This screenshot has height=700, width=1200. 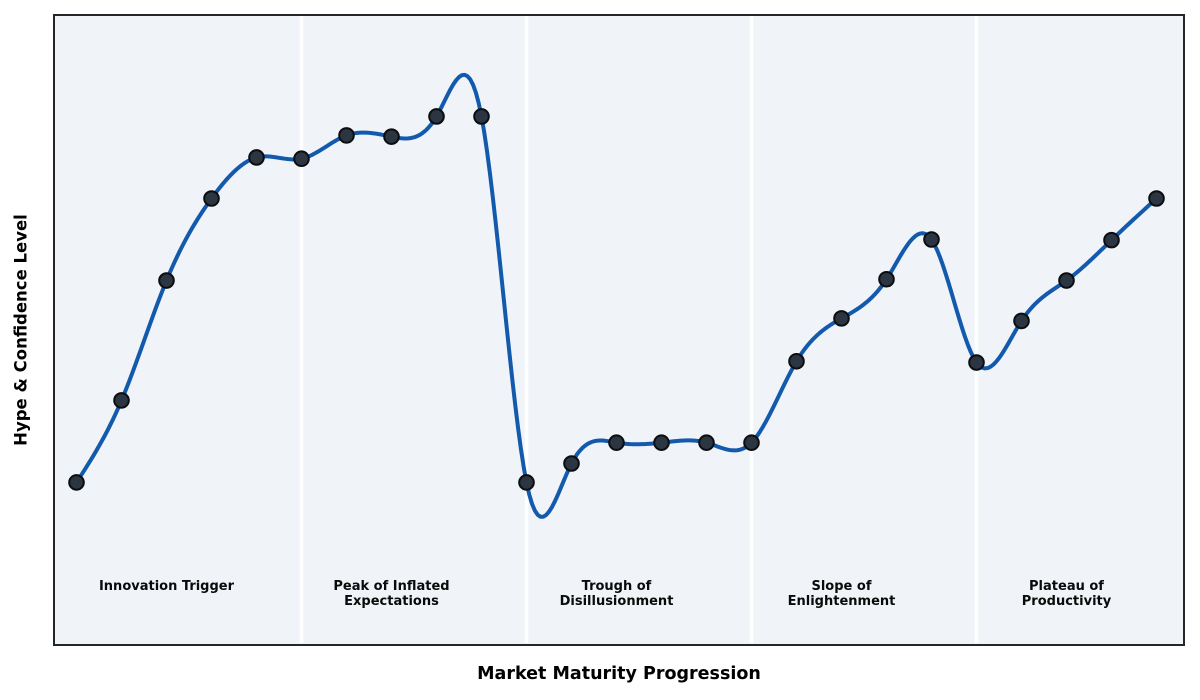 I want to click on phase-label: Innovation Trigger, so click(x=166, y=586).